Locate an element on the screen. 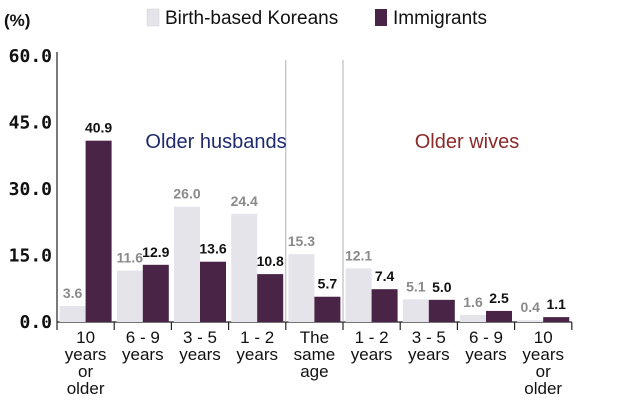  x-category-label: age is located at coordinates (314, 371).